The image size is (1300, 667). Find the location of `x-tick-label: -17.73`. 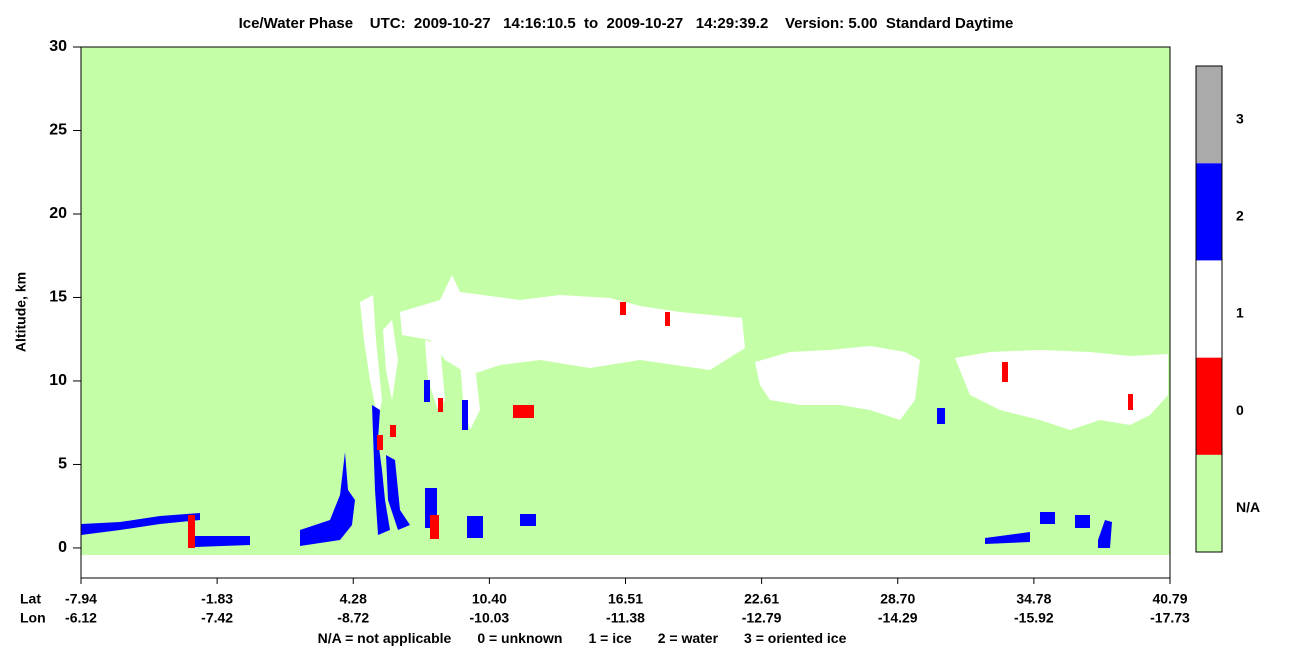

x-tick-label: -17.73 is located at coordinates (1170, 618).